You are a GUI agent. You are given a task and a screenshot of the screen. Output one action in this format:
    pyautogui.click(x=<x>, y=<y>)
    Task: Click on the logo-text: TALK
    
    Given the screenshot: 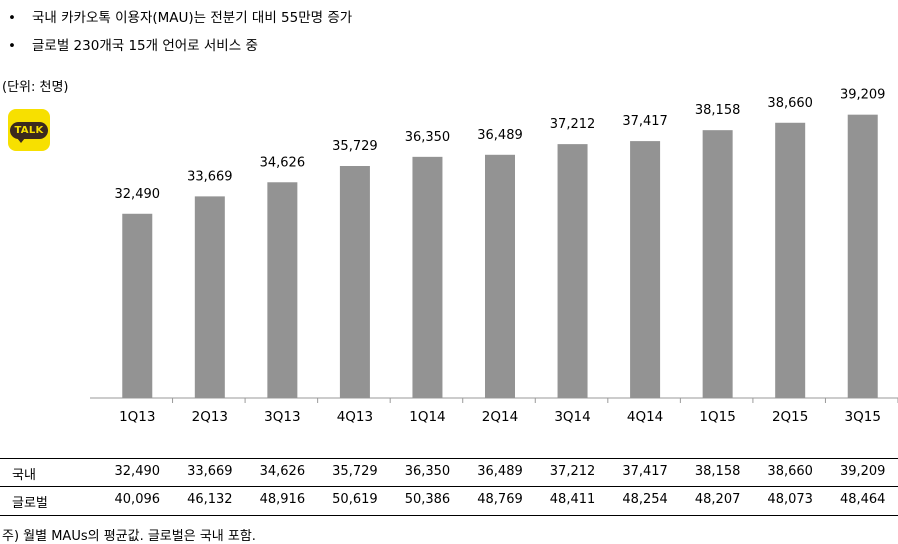 What is the action you would take?
    pyautogui.click(x=29, y=132)
    